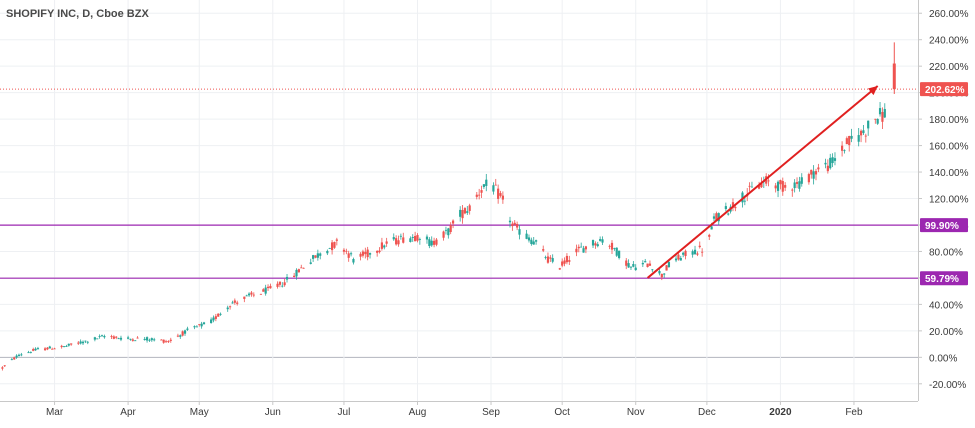 The height and width of the screenshot is (428, 975). Describe the element at coordinates (418, 412) in the screenshot. I see `x-tick-label: Aug` at that location.